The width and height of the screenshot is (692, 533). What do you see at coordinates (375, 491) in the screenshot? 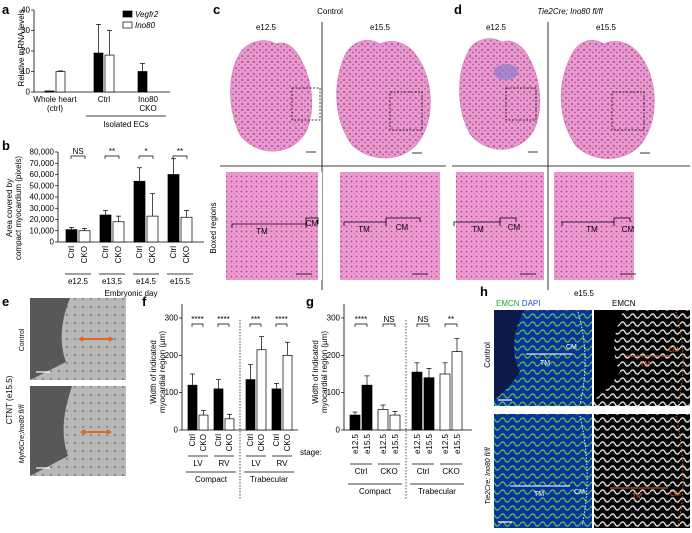
I see `group-label-g-compact: Compact` at bounding box center [375, 491].